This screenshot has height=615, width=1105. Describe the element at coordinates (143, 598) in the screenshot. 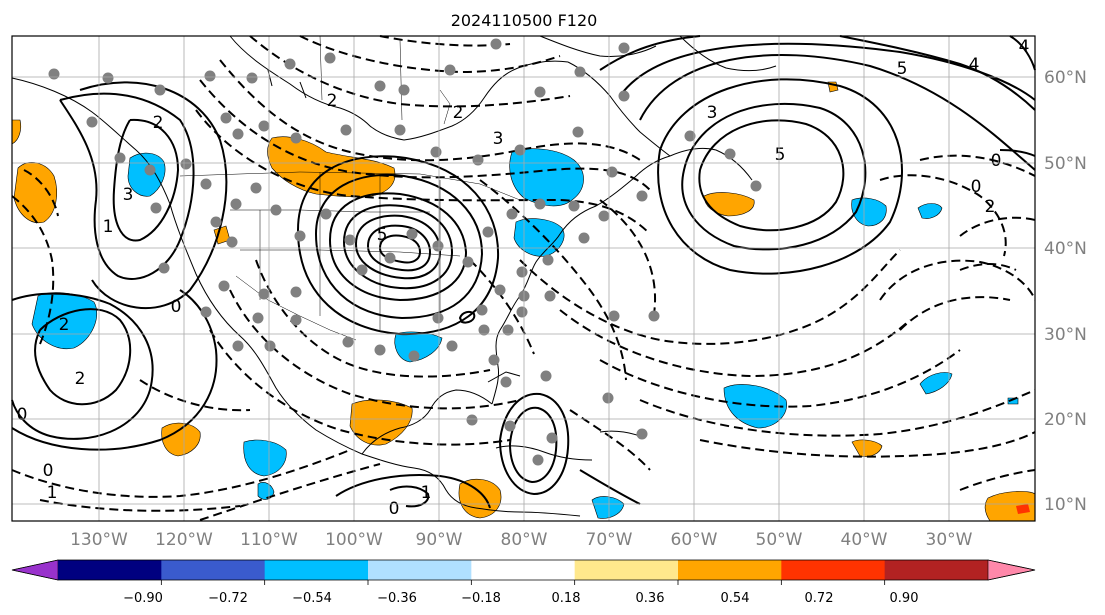

I see `colorbar-tick-label: −0.90` at that location.